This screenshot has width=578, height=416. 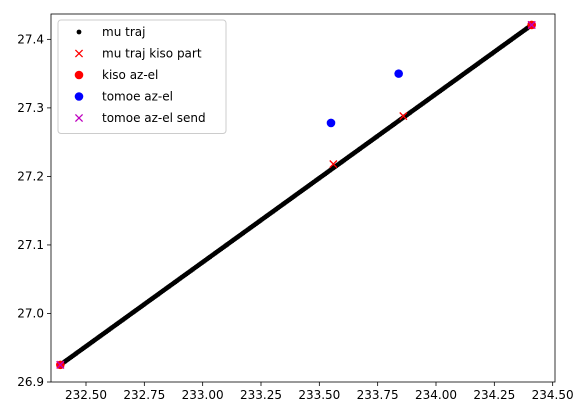 What do you see at coordinates (30, 245) in the screenshot?
I see `y-tick-label: 27.1` at bounding box center [30, 245].